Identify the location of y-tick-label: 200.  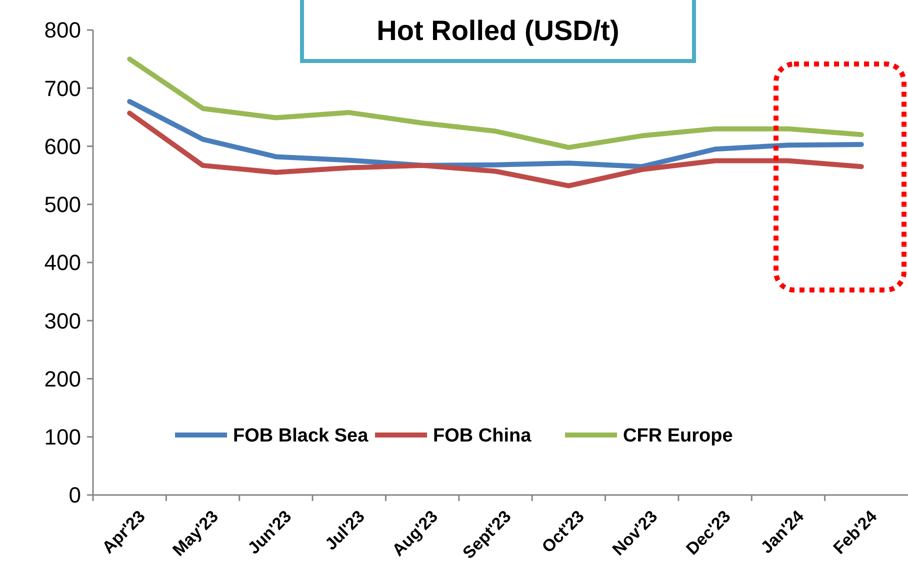
(62, 379).